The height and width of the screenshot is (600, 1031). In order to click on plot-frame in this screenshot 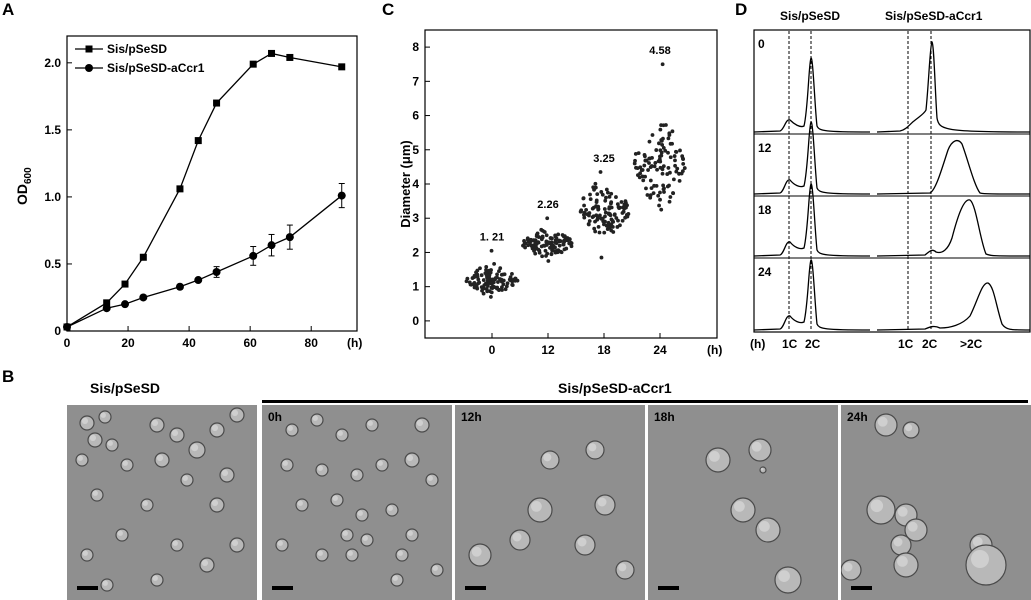, I will do `click(212, 183)`.